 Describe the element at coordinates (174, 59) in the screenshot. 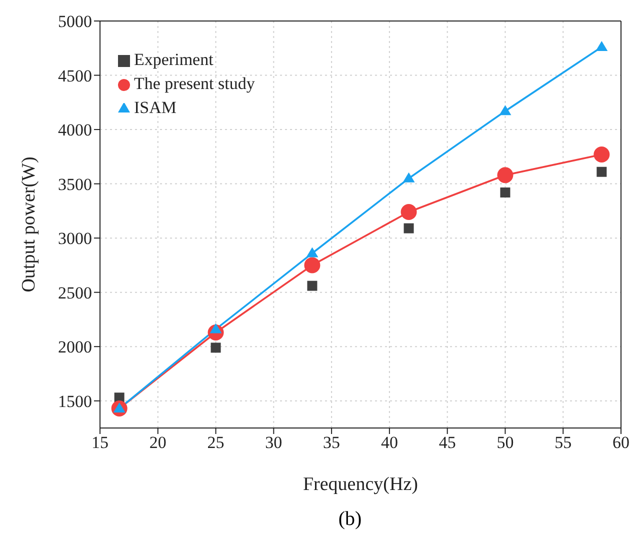

I see `legend-label: Experiment` at that location.